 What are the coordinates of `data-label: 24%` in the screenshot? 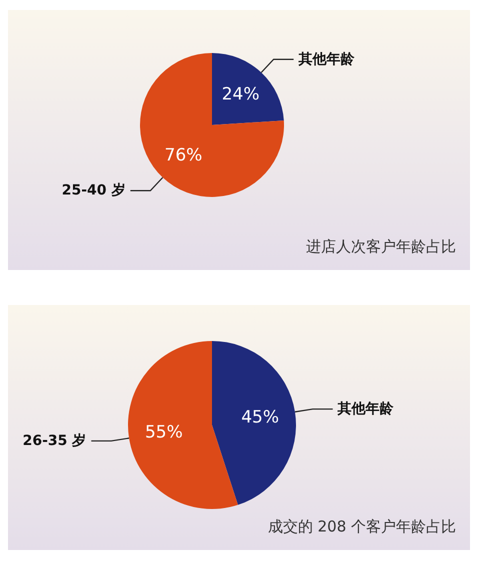 It's located at (241, 94).